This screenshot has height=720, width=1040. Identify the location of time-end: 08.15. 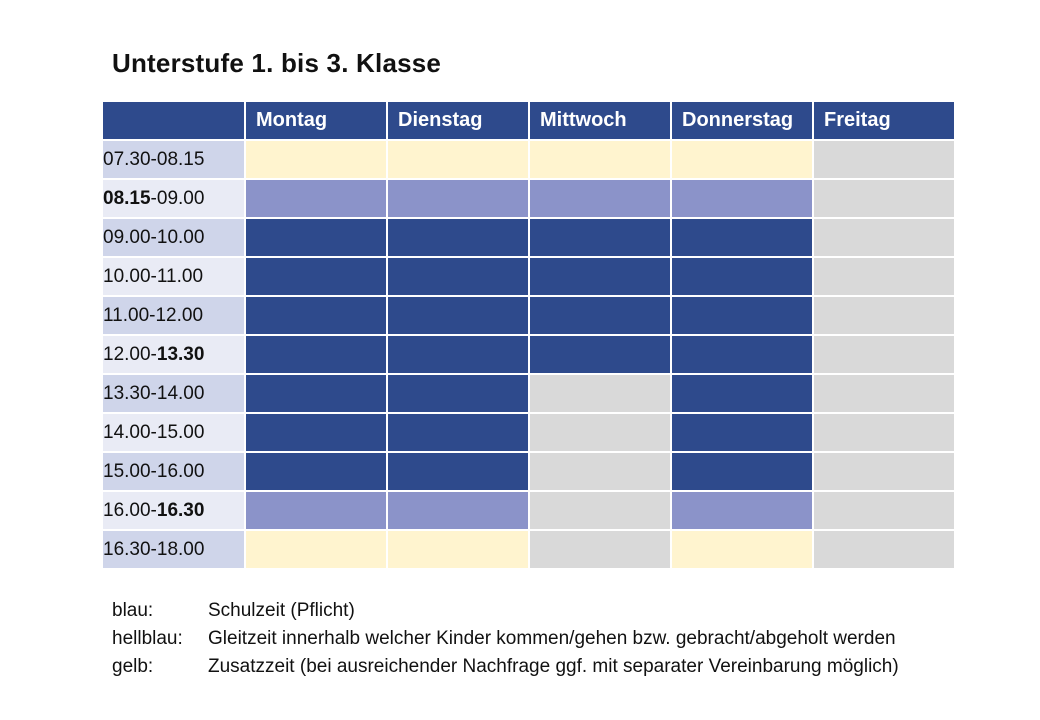
(180, 159).